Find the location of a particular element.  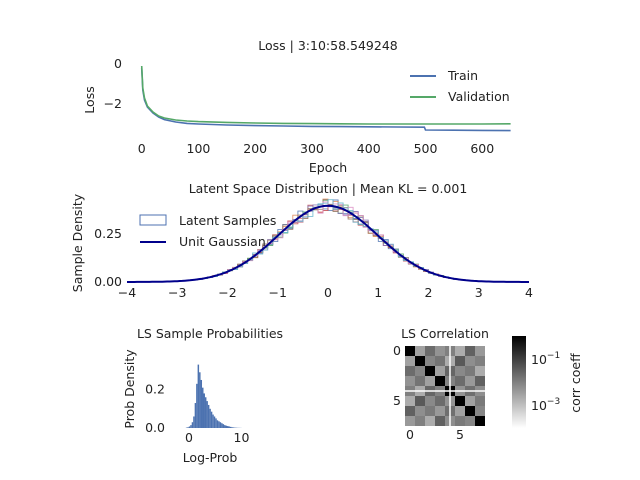

loss-xlabel: Epoch is located at coordinates (328, 167).